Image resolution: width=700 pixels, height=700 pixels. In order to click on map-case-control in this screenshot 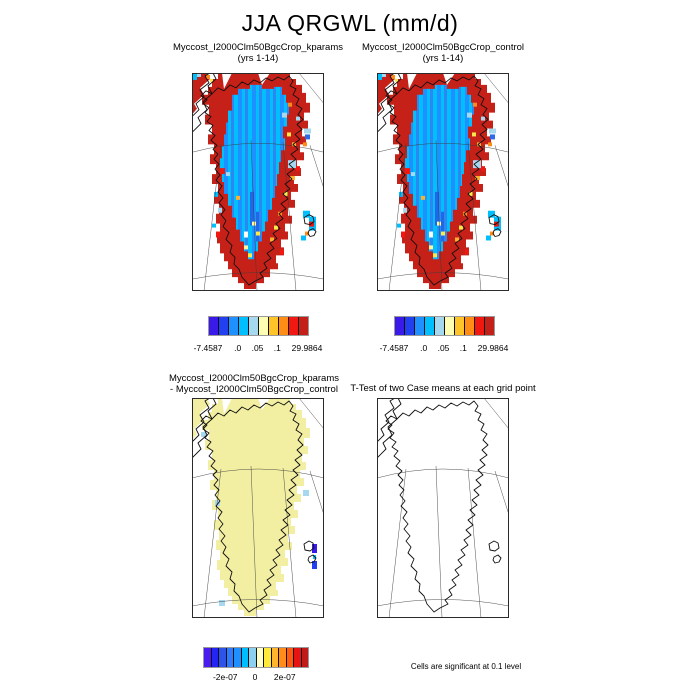, I will do `click(443, 182)`.